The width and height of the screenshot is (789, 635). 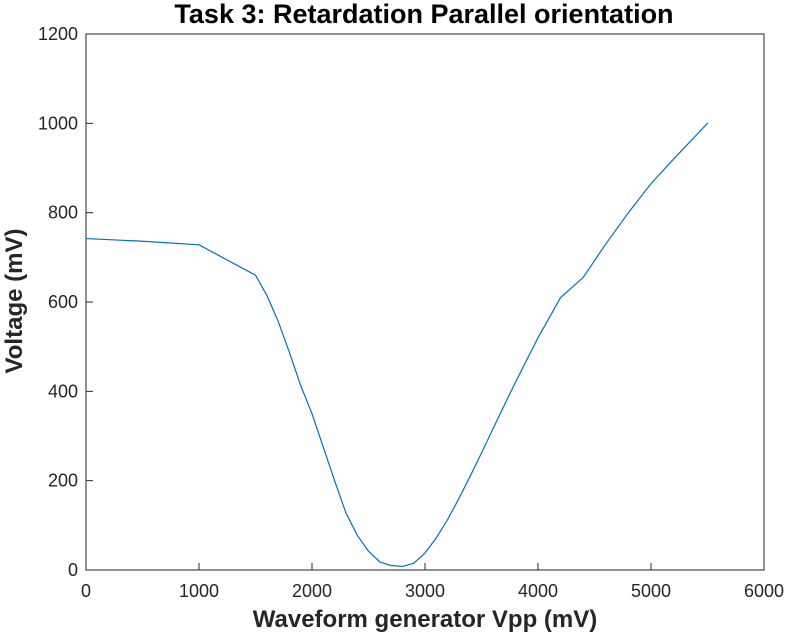 I want to click on y-tick-label: 400, so click(x=63, y=391).